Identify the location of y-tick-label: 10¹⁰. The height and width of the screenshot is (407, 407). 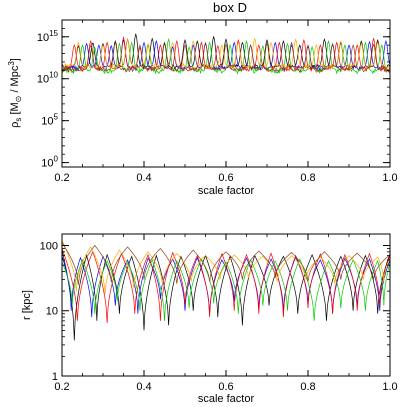
(48, 78).